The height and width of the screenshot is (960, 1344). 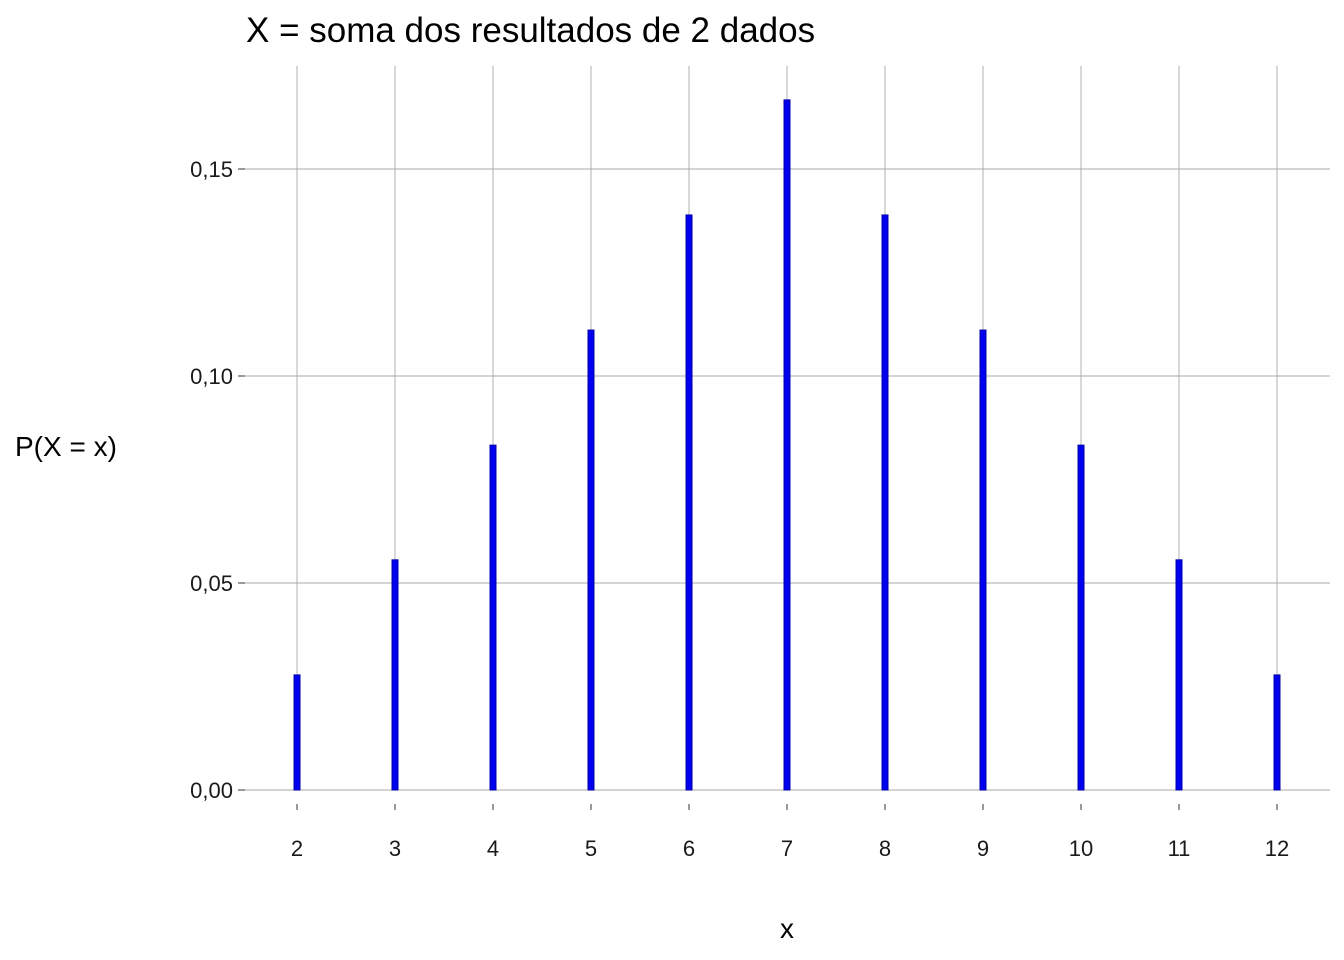 What do you see at coordinates (983, 848) in the screenshot?
I see `x-tick-label: 9` at bounding box center [983, 848].